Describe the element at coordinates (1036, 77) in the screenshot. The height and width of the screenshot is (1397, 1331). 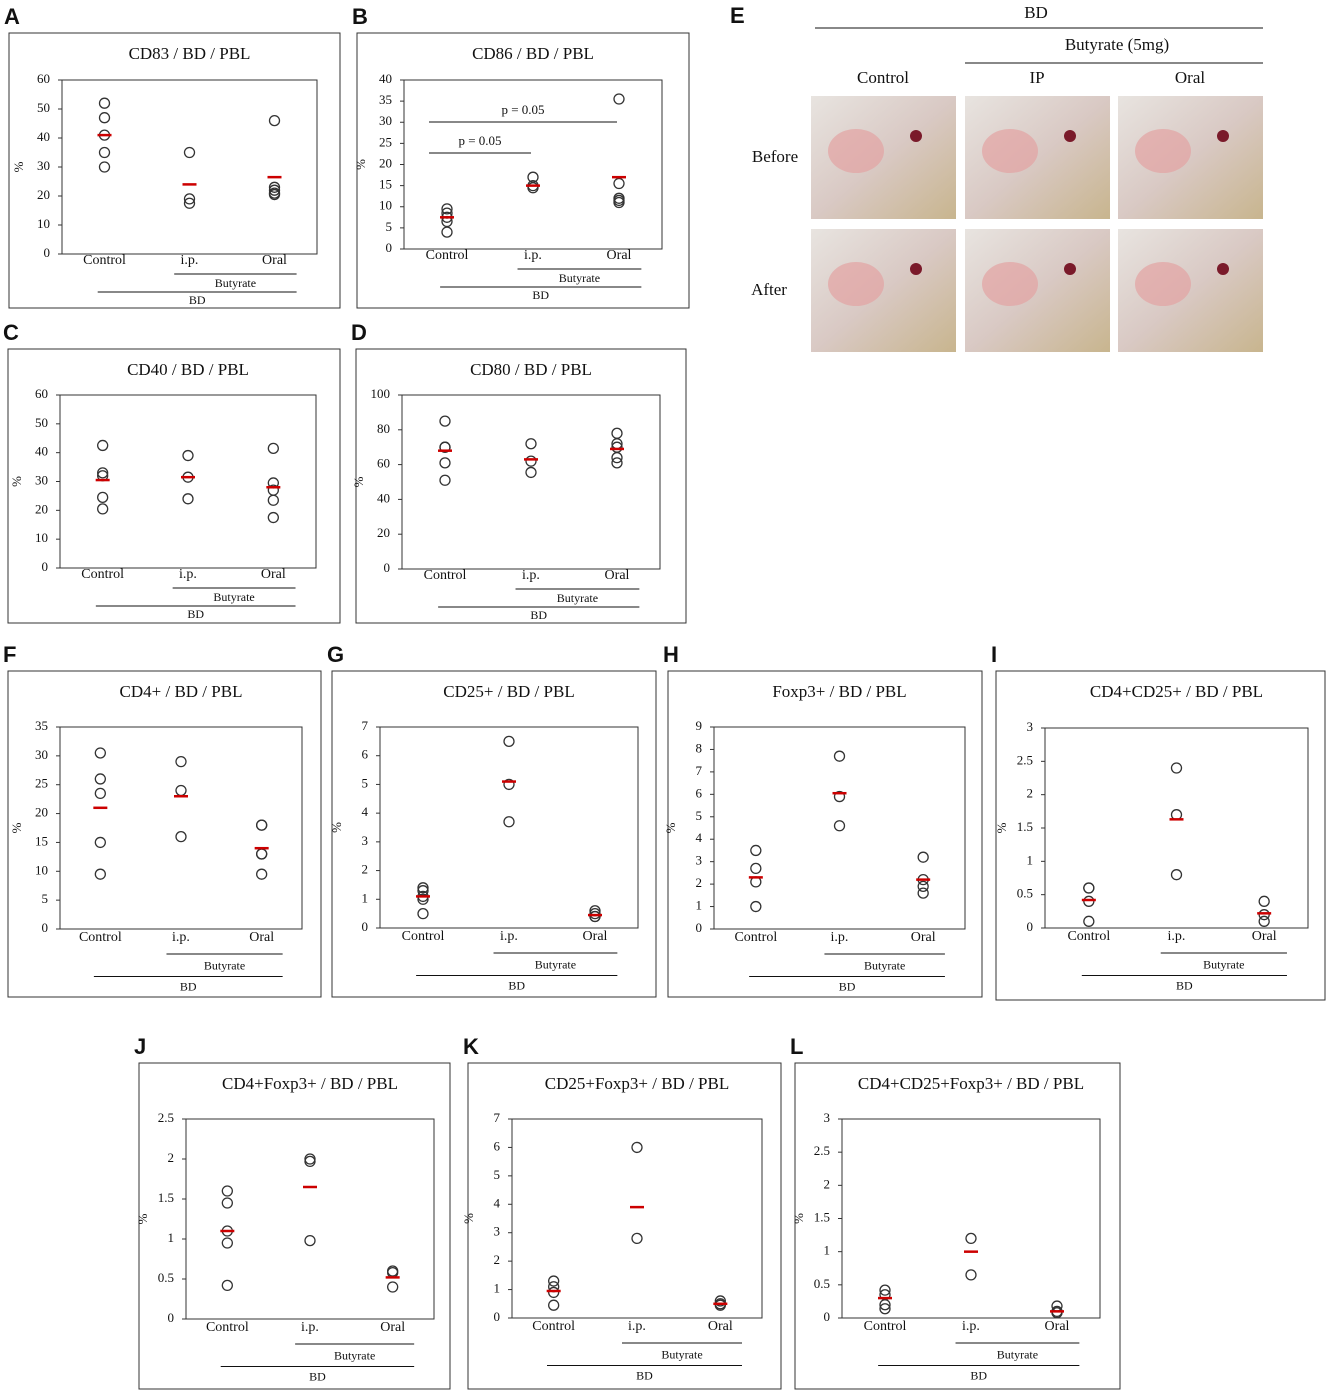
I see `column-label: IP` at that location.